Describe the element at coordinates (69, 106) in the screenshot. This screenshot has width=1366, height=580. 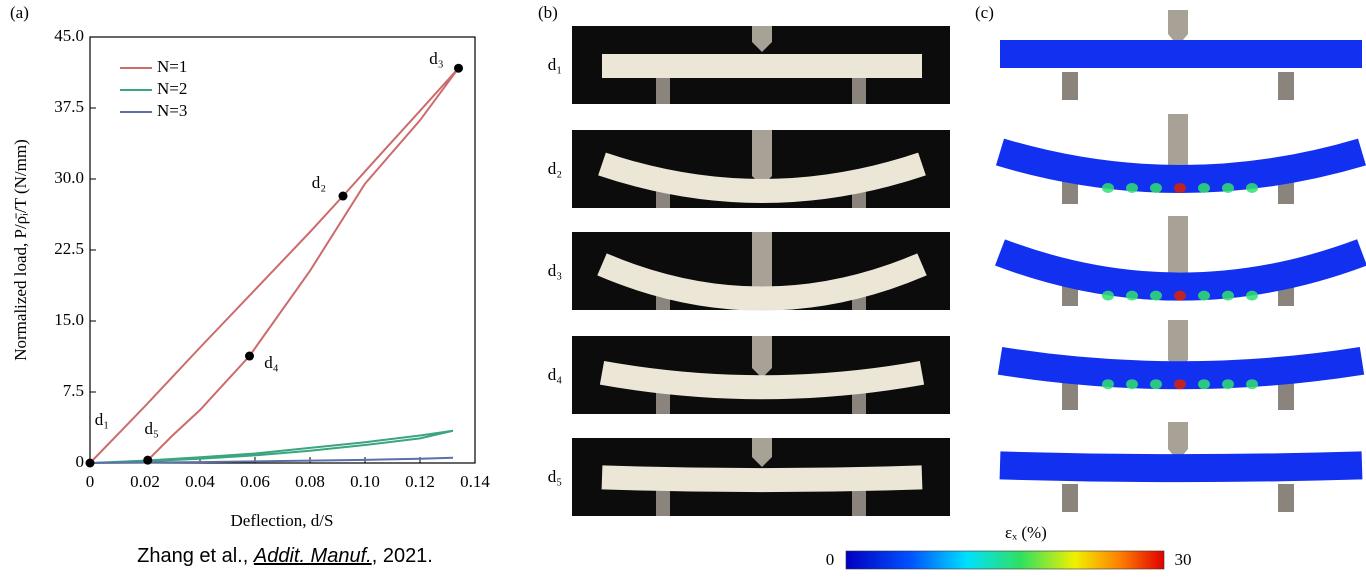
I see `y-tick-label: 37.5` at that location.